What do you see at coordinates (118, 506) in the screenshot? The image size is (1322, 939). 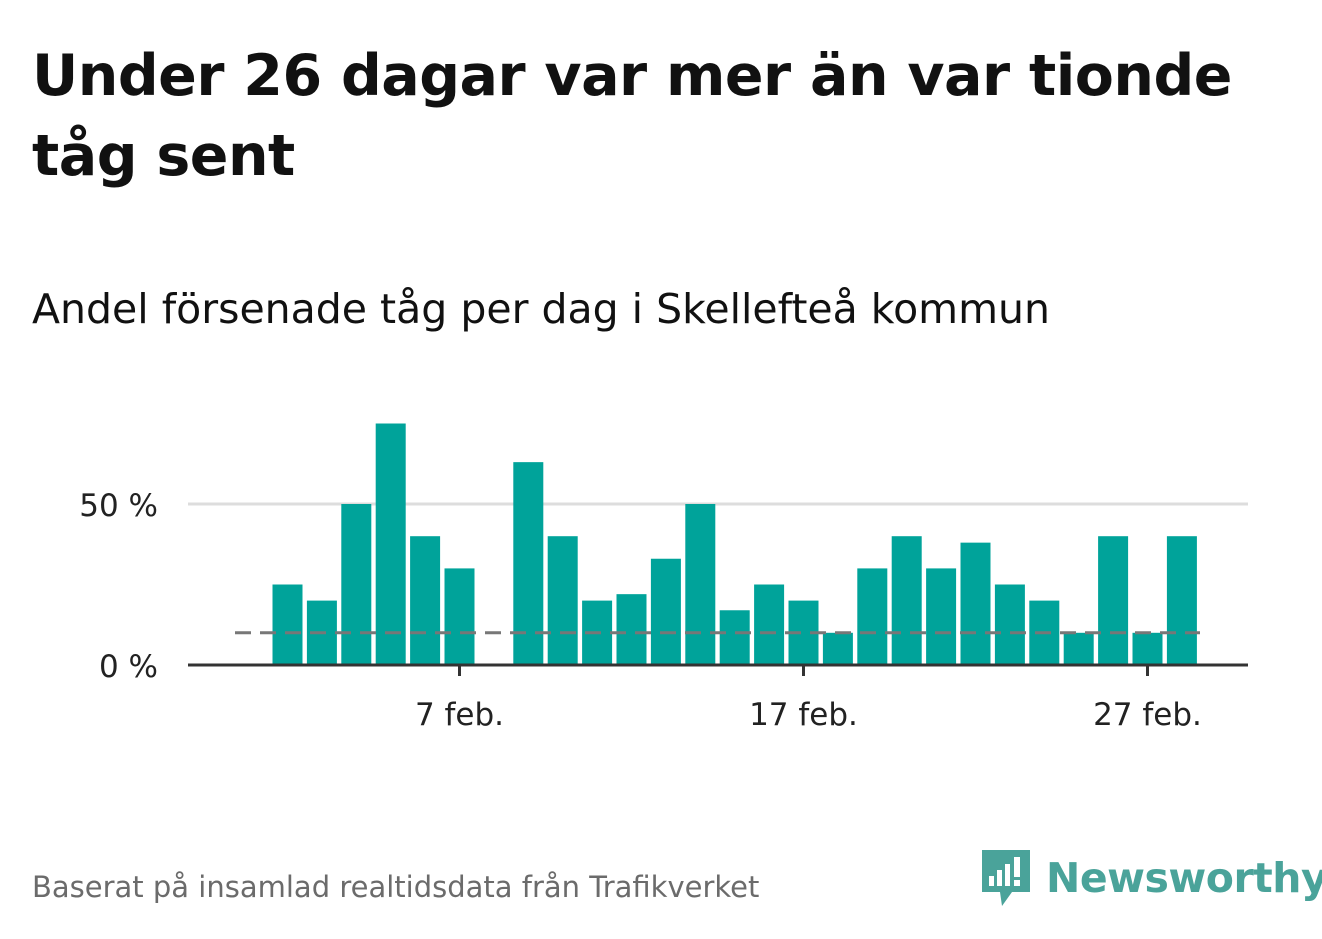 I see `y-tick-label: 50 %` at bounding box center [118, 506].